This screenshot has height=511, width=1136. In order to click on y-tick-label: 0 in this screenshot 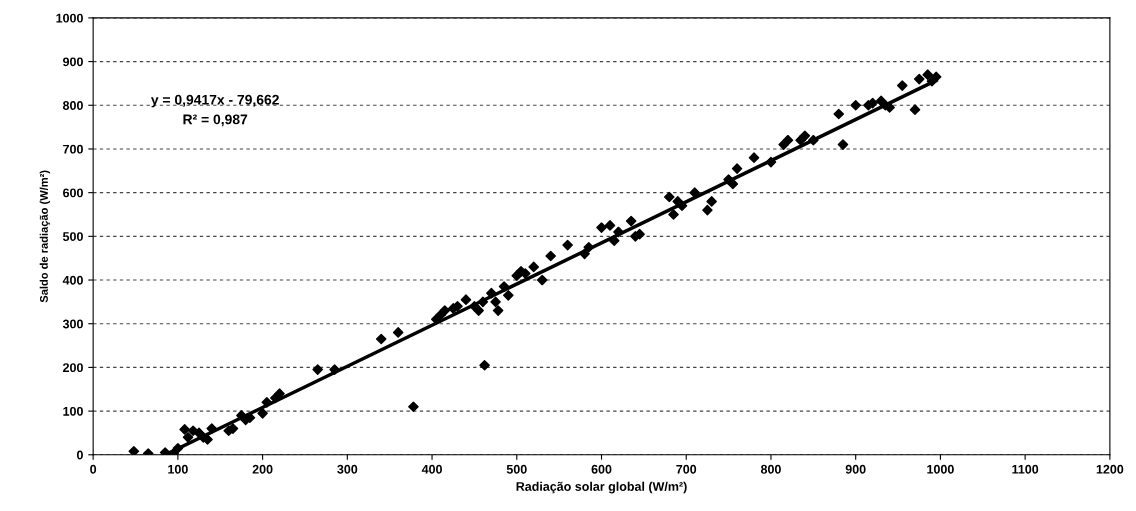, I will do `click(79, 455)`.